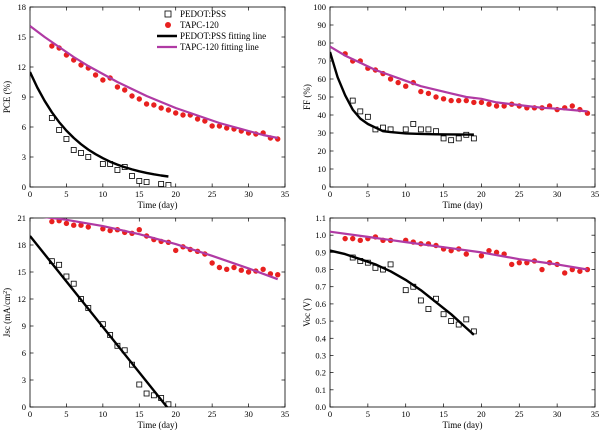 This screenshot has height=430, width=600. What do you see at coordinates (307, 312) in the screenshot?
I see `y-axis-label: Voc (V)` at bounding box center [307, 312].